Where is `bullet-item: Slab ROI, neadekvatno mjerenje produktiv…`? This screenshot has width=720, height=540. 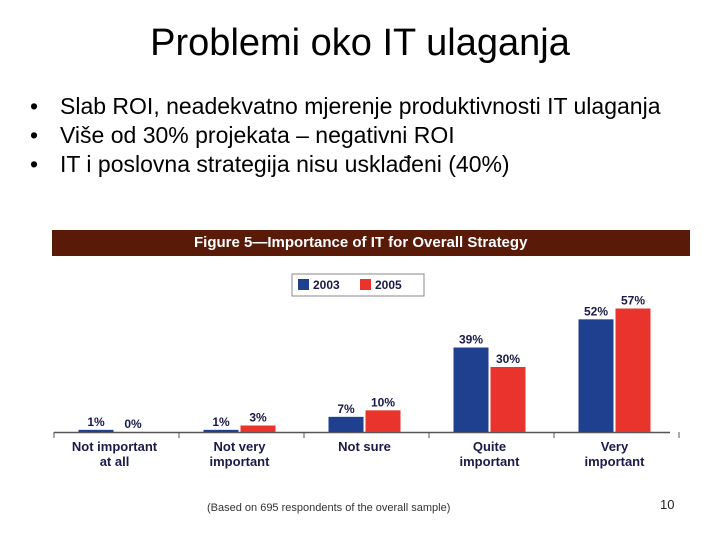 bullet-item: Slab ROI, neadekvatno mjerenje produktiv… is located at coordinates (365, 106).